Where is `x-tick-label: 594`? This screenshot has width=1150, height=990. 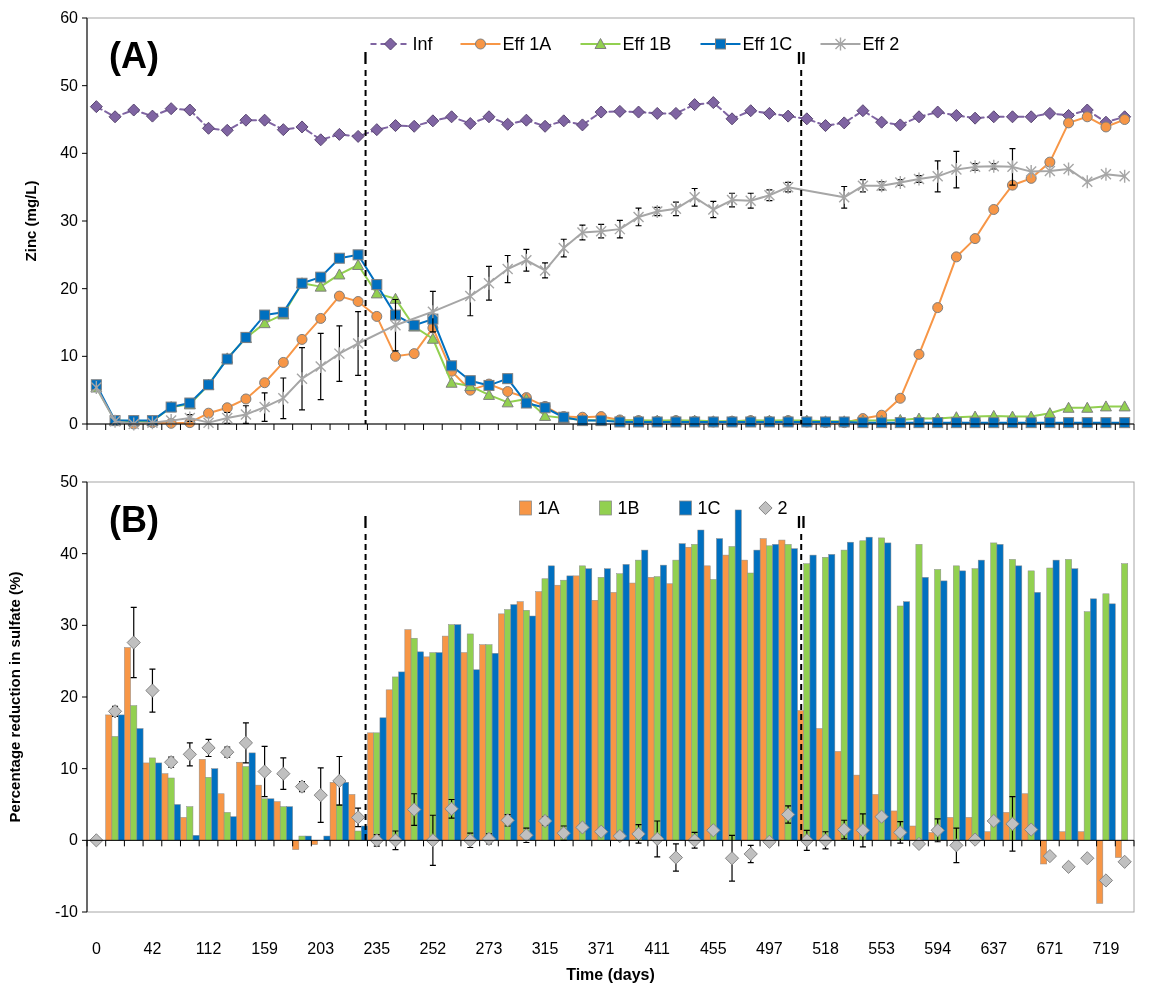 x-tick-label: 594 is located at coordinates (938, 948).